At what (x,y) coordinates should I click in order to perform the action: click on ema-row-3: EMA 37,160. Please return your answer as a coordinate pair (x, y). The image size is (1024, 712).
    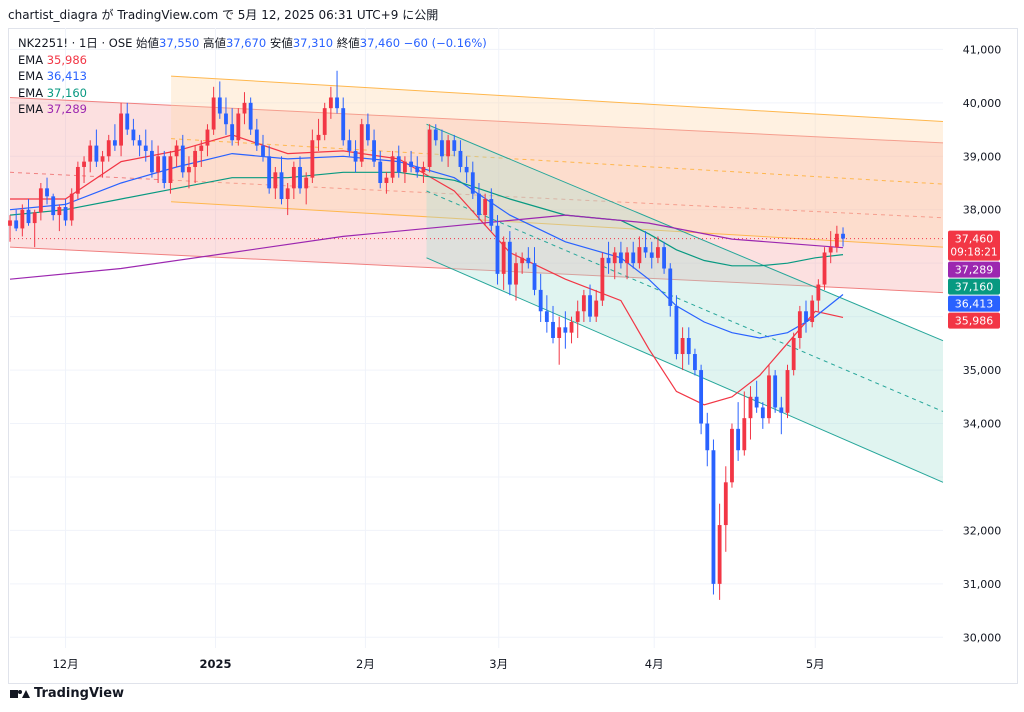
    Looking at the image, I should click on (252, 93).